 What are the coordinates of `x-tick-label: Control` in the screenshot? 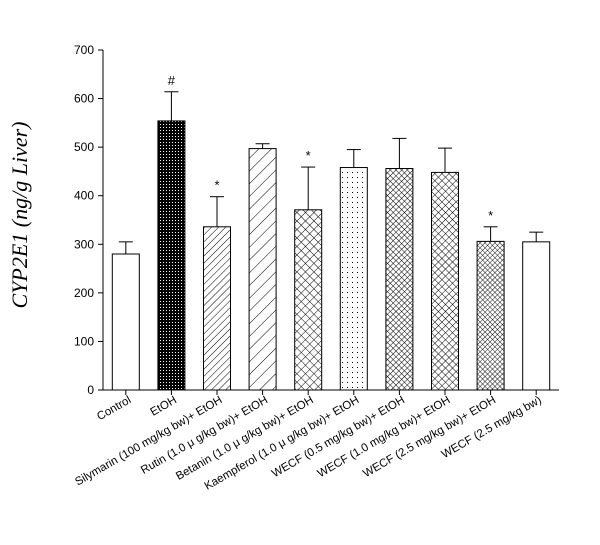 It's located at (114, 408).